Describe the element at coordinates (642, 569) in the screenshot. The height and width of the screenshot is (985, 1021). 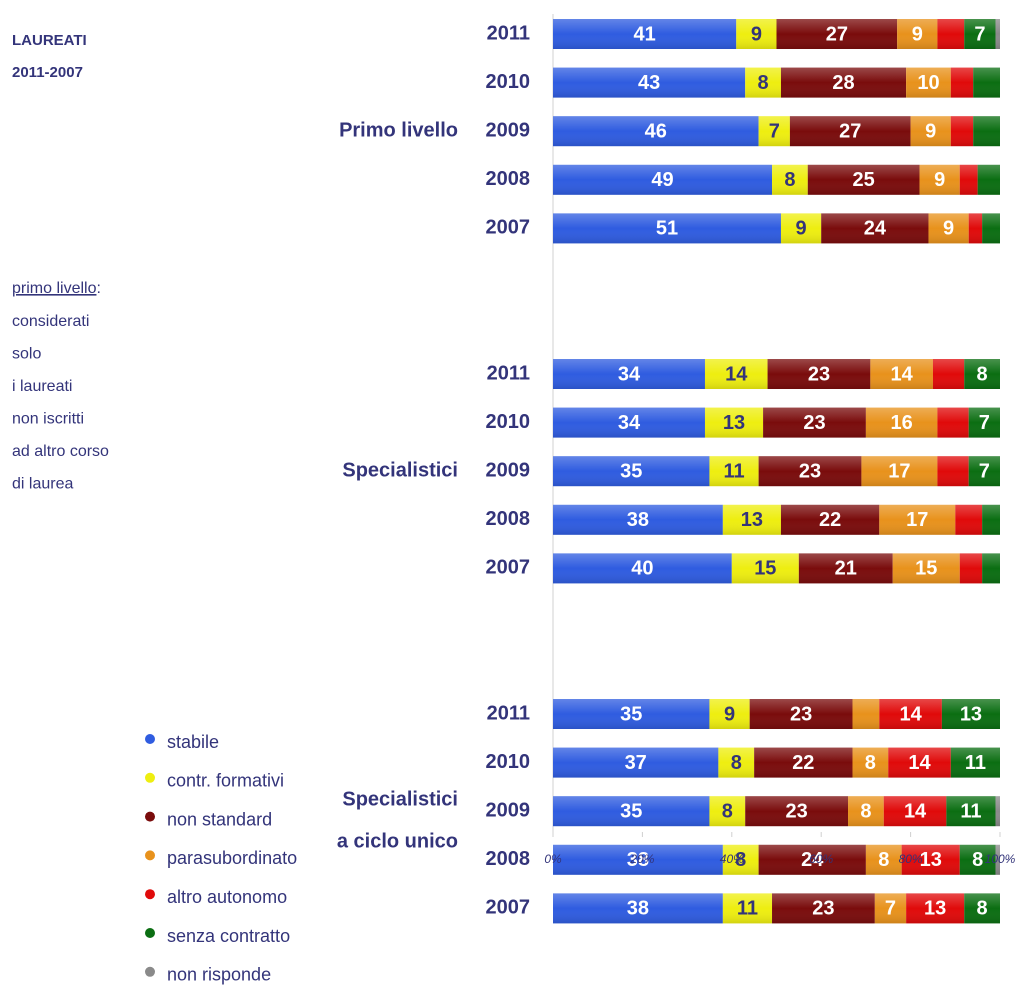
I see `data-label: 40` at that location.